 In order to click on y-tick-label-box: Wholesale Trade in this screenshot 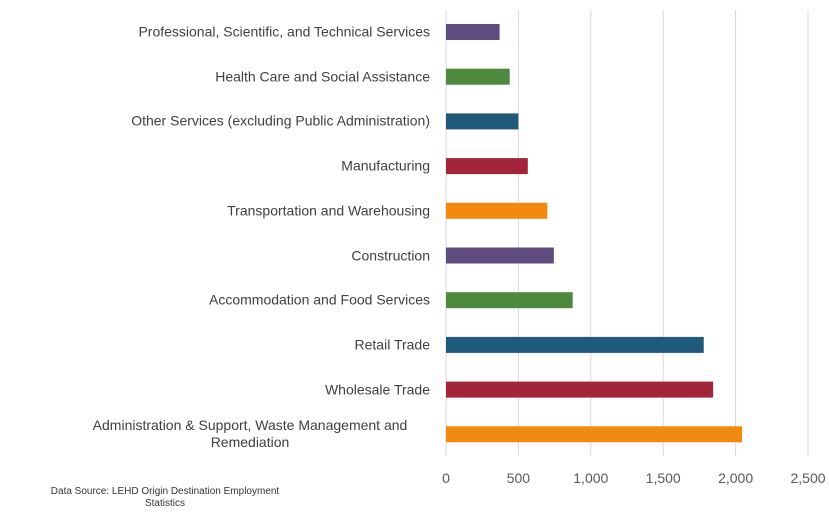, I will do `click(377, 389)`.